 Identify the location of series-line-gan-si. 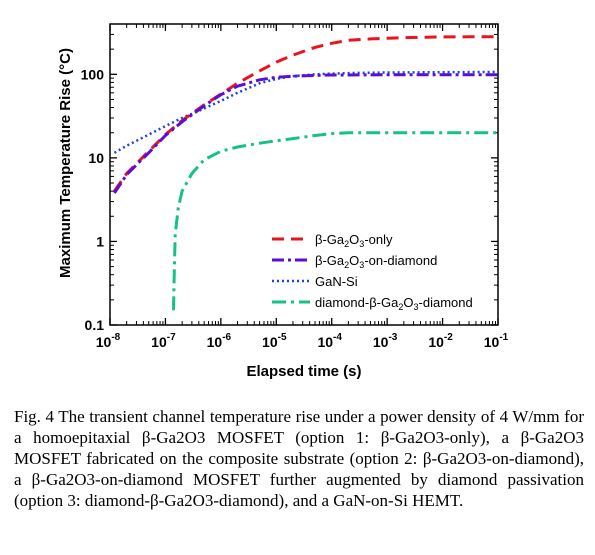
(305, 112).